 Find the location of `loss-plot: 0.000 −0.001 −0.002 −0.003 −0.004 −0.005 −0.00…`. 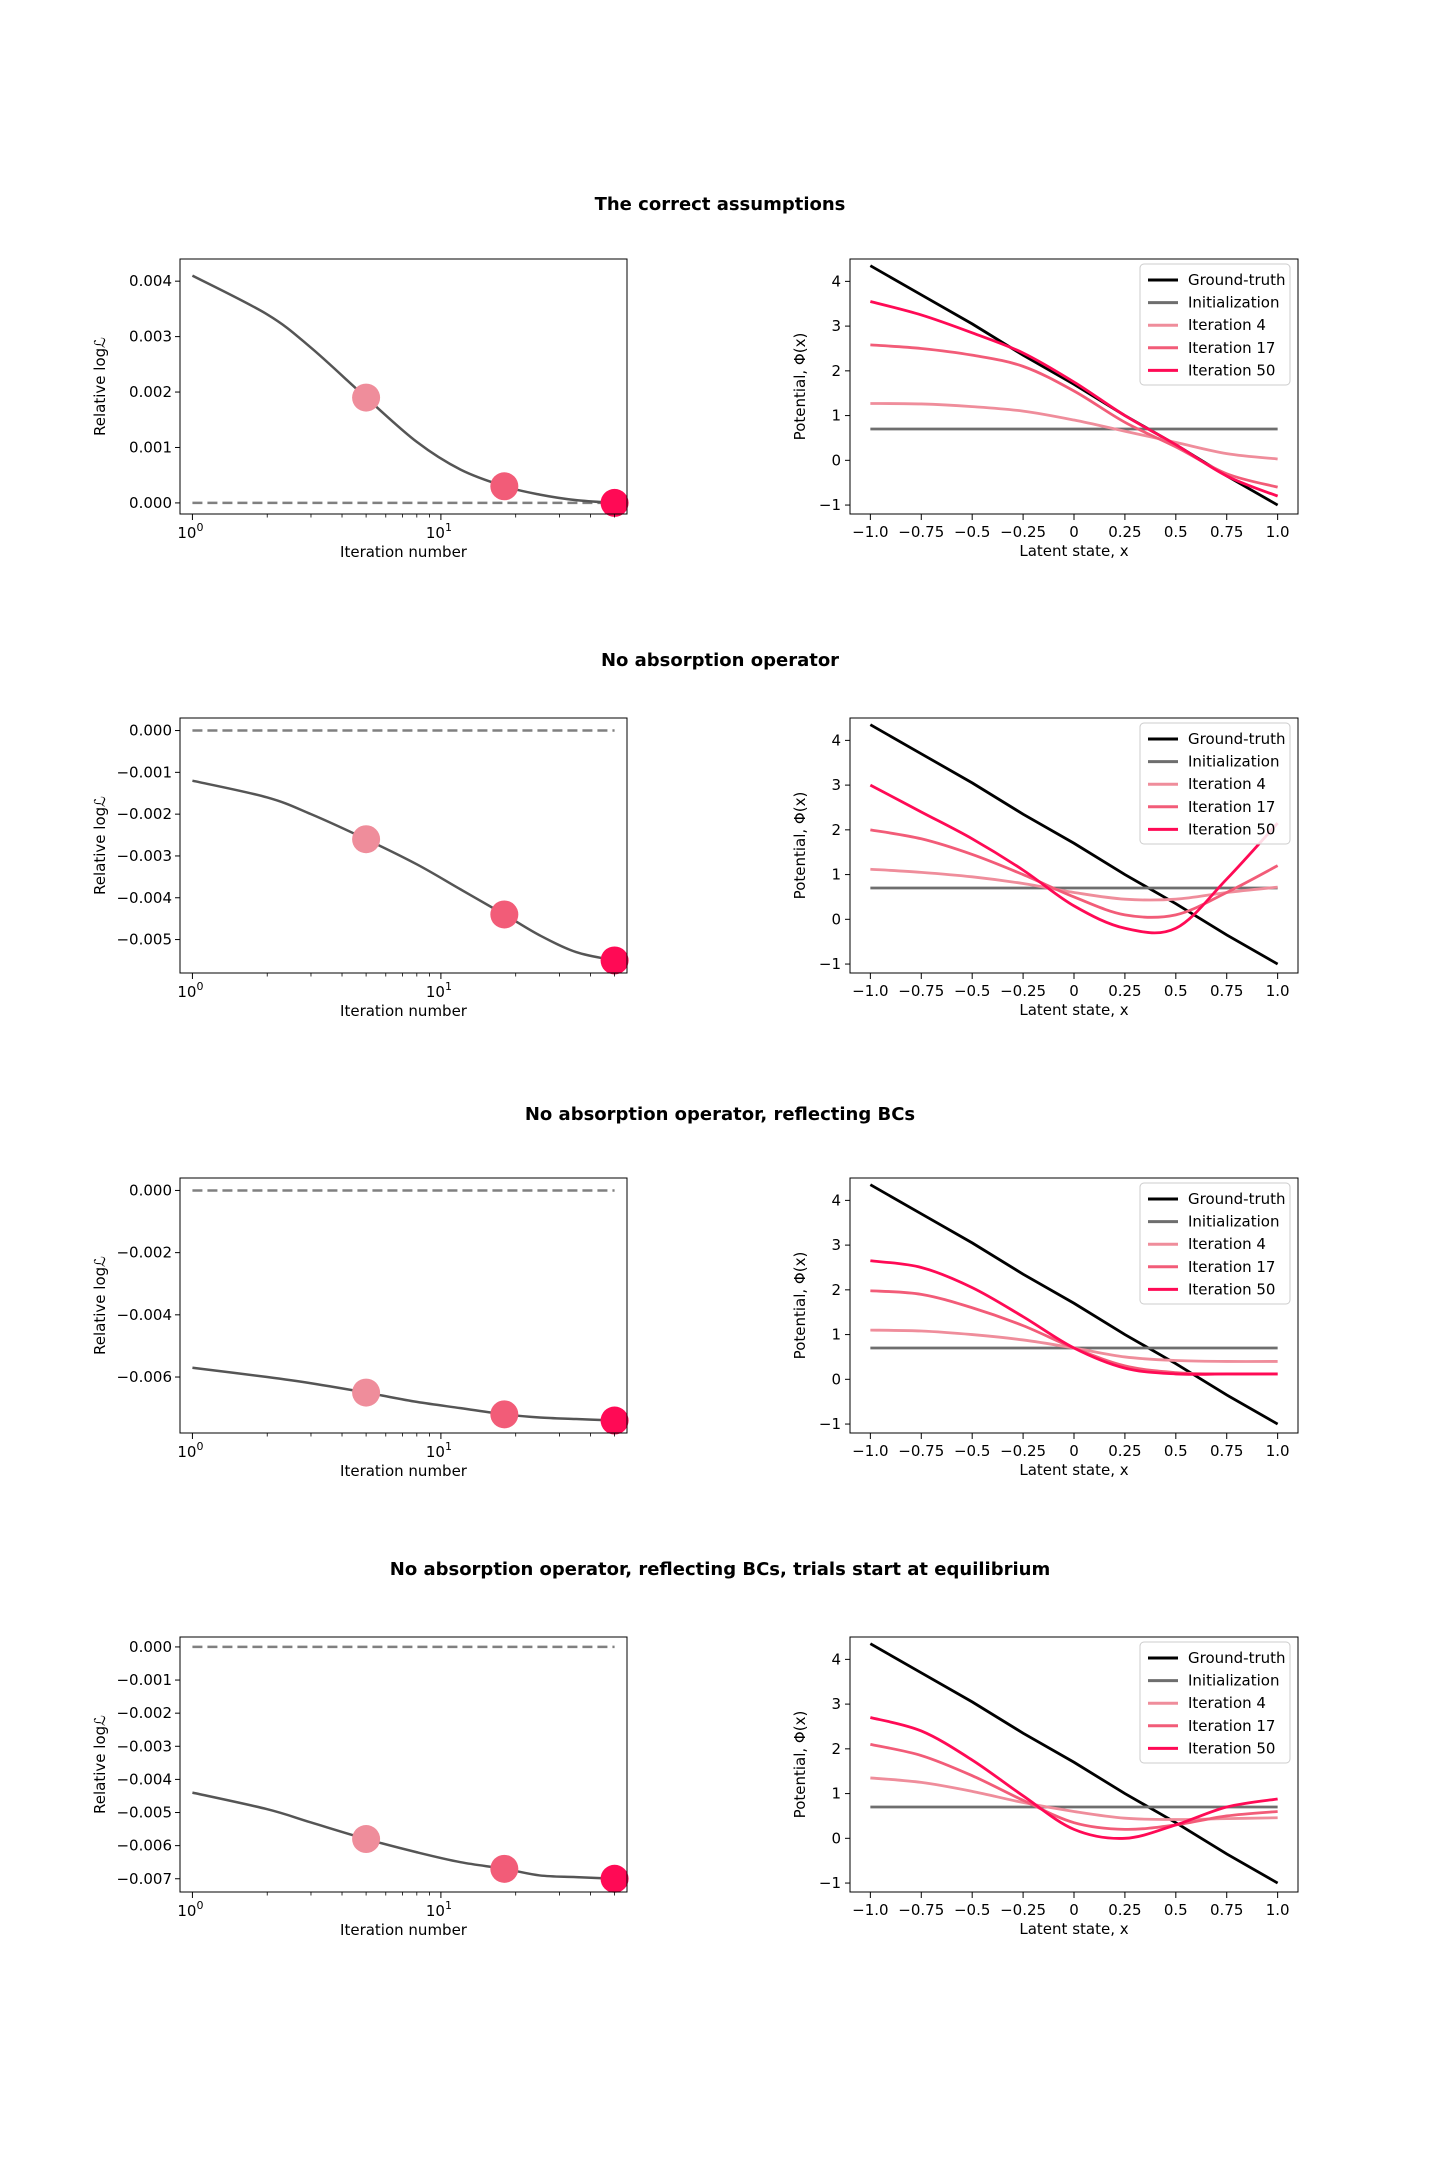

loss-plot: 0.000 −0.001 −0.002 −0.003 −0.004 −0.005 −0.00… is located at coordinates (360, 1787).